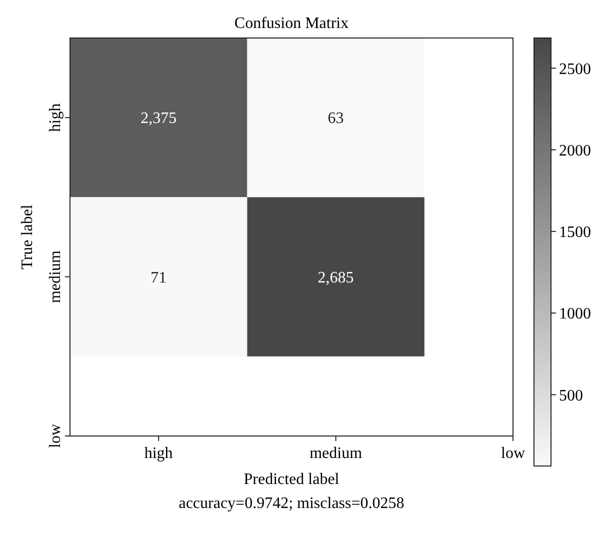 The width and height of the screenshot is (608, 553). I want to click on data-label: 2,375, so click(158, 119).